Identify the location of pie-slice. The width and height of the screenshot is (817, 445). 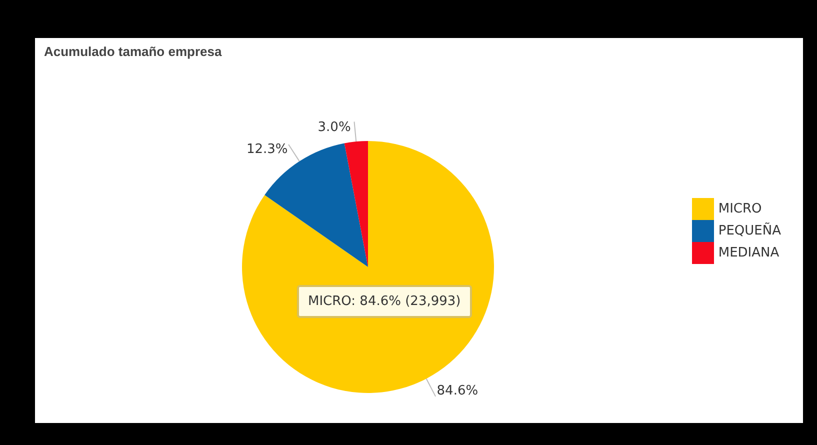
(356, 204).